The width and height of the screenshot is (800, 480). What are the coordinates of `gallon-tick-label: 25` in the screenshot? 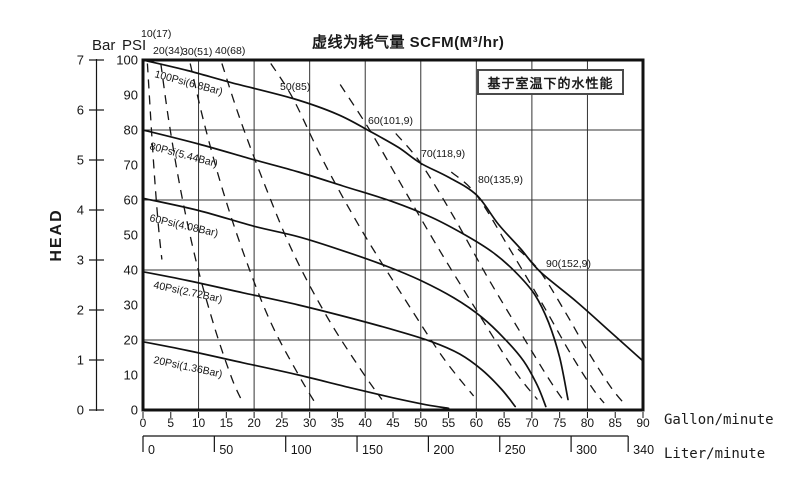 It's located at (282, 423).